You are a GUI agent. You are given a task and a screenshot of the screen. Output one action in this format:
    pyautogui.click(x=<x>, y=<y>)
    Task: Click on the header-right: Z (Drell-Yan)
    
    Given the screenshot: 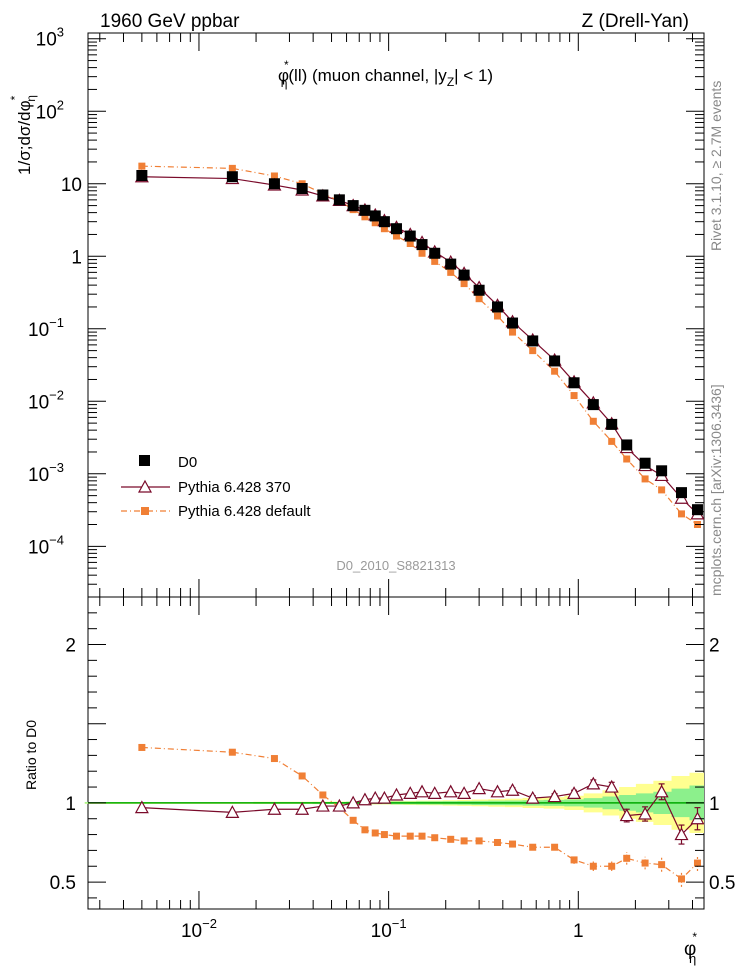 What is the action you would take?
    pyautogui.click(x=635, y=21)
    